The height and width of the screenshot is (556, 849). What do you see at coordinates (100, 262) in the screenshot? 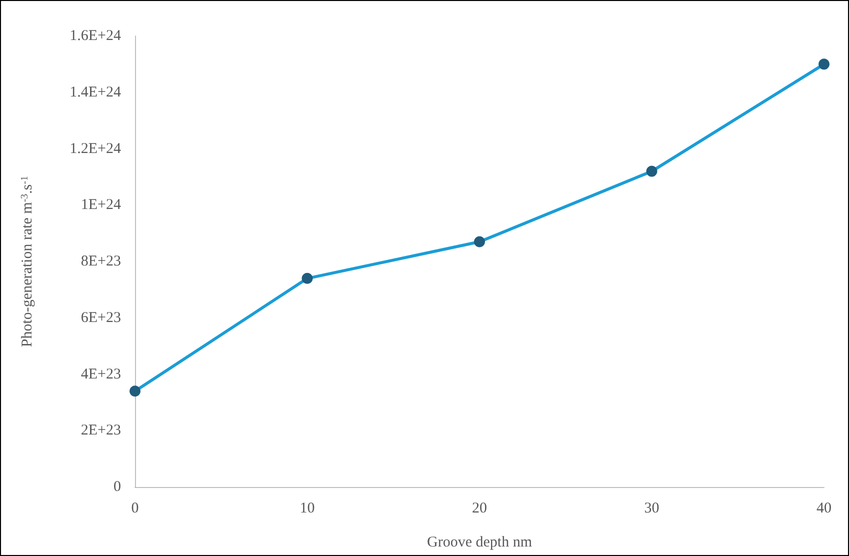
I see `y-tick-label: 8E+23` at bounding box center [100, 262].